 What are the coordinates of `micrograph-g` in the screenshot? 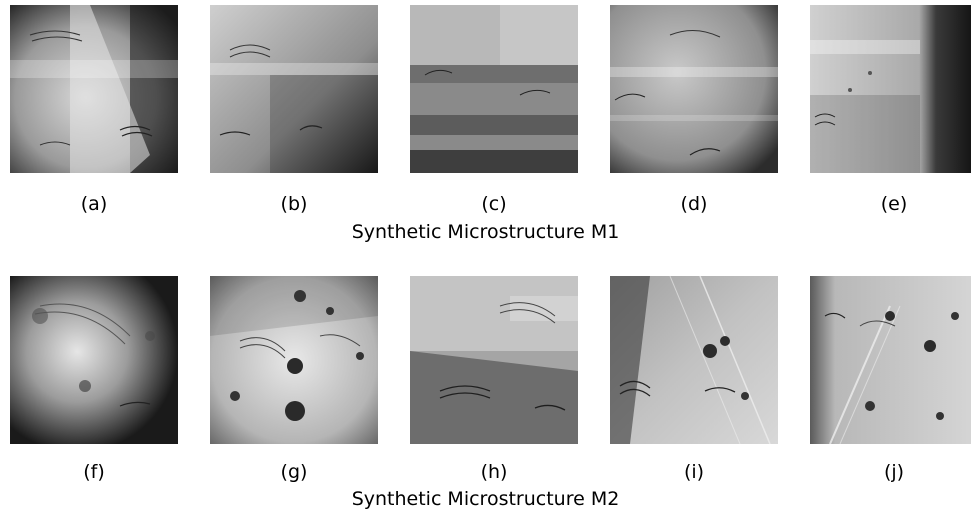 It's located at (294, 360).